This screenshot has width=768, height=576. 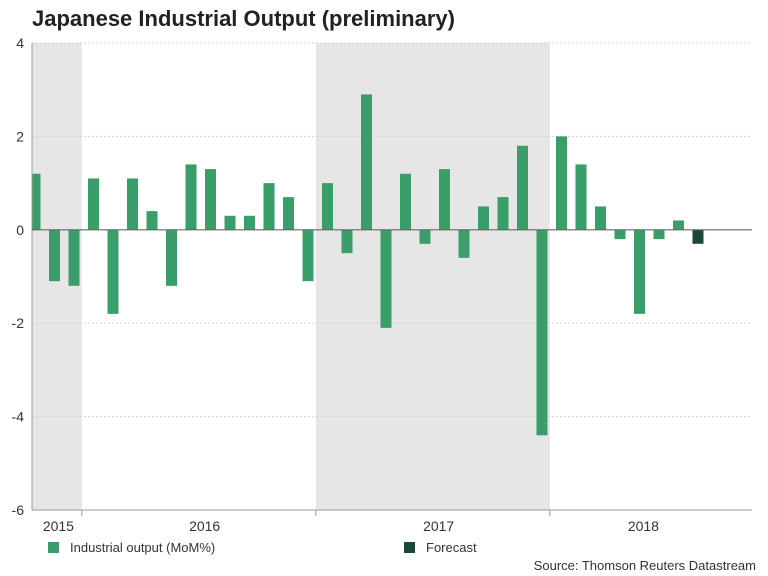 What do you see at coordinates (451, 547) in the screenshot?
I see `legend-label: Forecast` at bounding box center [451, 547].